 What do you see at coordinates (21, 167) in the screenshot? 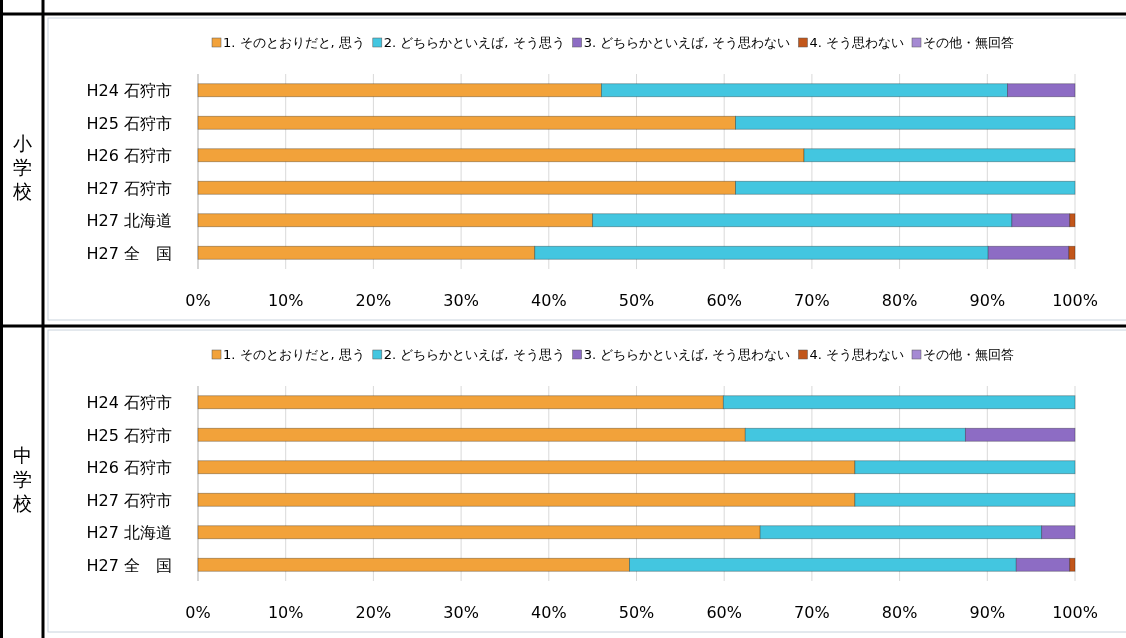
I see `y-axis-title: 小学校` at bounding box center [21, 167].